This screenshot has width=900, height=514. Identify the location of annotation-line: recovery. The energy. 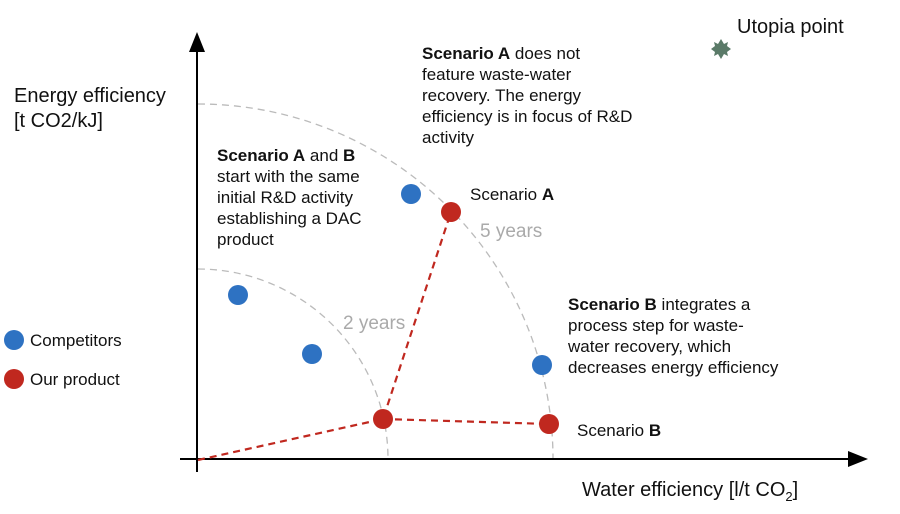
(502, 95).